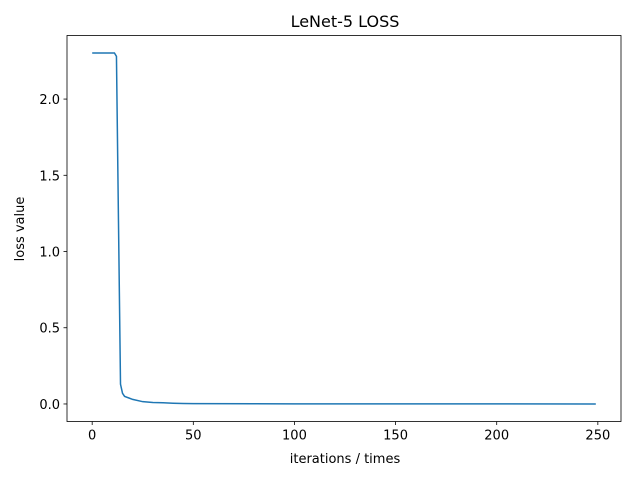 This screenshot has height=480, width=640. Describe the element at coordinates (49, 405) in the screenshot. I see `y-tick-label: 0.0` at that location.